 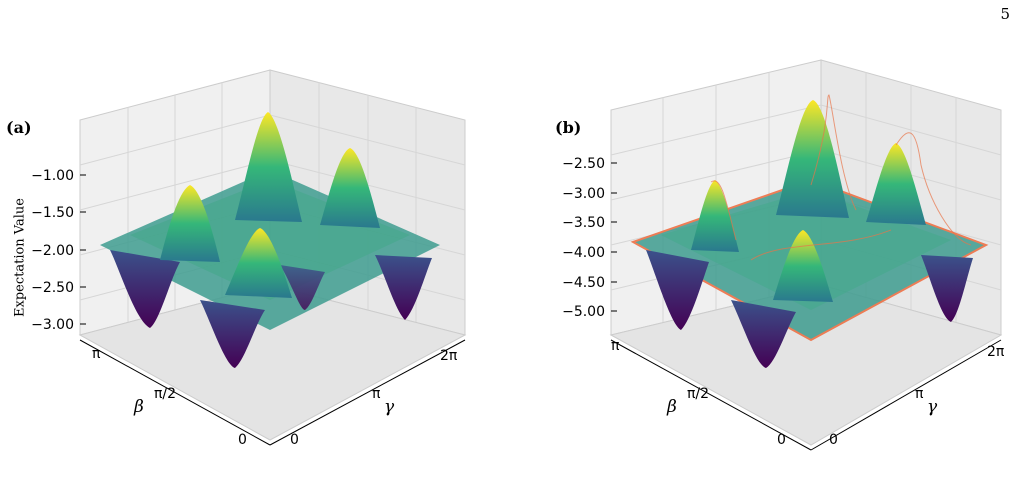 What do you see at coordinates (583, 223) in the screenshot?
I see `ztick-label: −3.50` at bounding box center [583, 223].